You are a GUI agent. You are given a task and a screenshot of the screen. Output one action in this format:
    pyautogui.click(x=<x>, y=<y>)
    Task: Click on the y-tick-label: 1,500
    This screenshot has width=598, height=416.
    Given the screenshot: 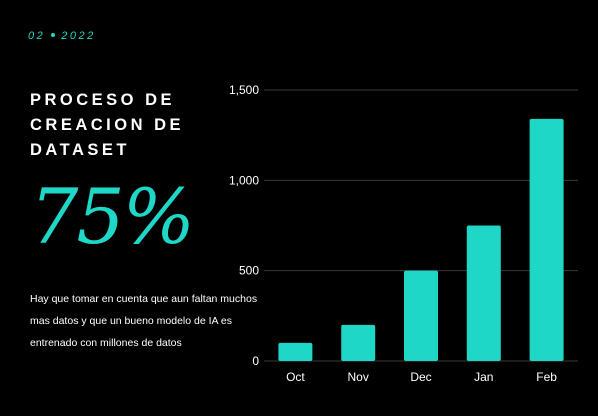 What is the action you would take?
    pyautogui.click(x=244, y=90)
    